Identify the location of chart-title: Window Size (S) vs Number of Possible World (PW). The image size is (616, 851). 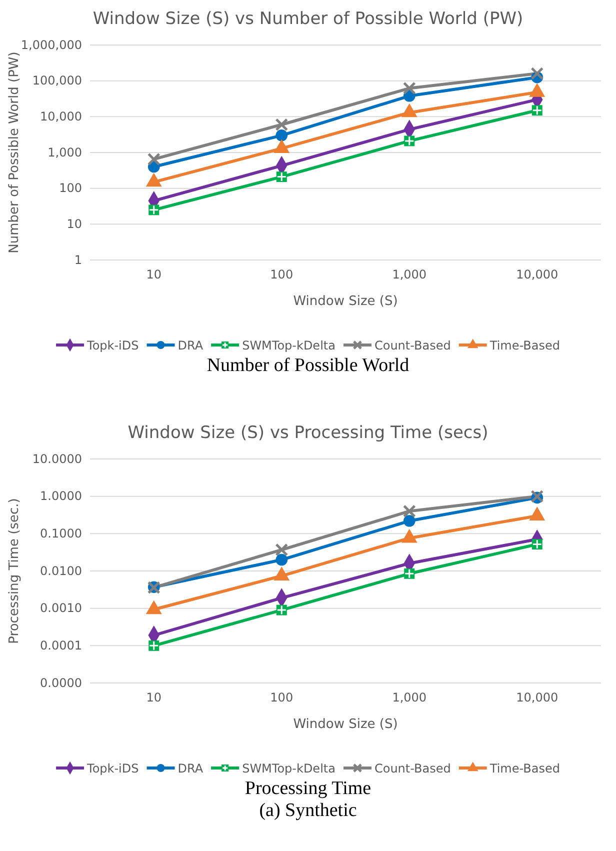
(308, 19).